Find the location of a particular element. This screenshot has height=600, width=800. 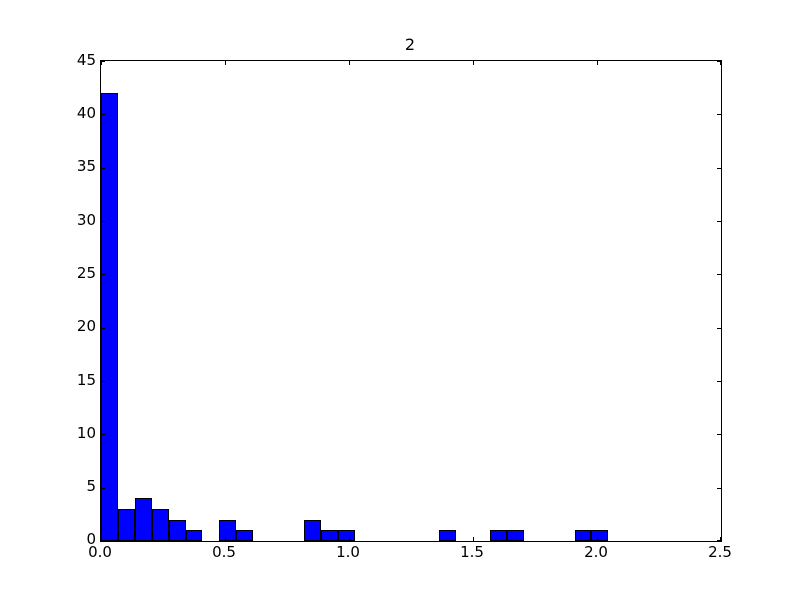

y-tick-label: 25 is located at coordinates (86, 272).